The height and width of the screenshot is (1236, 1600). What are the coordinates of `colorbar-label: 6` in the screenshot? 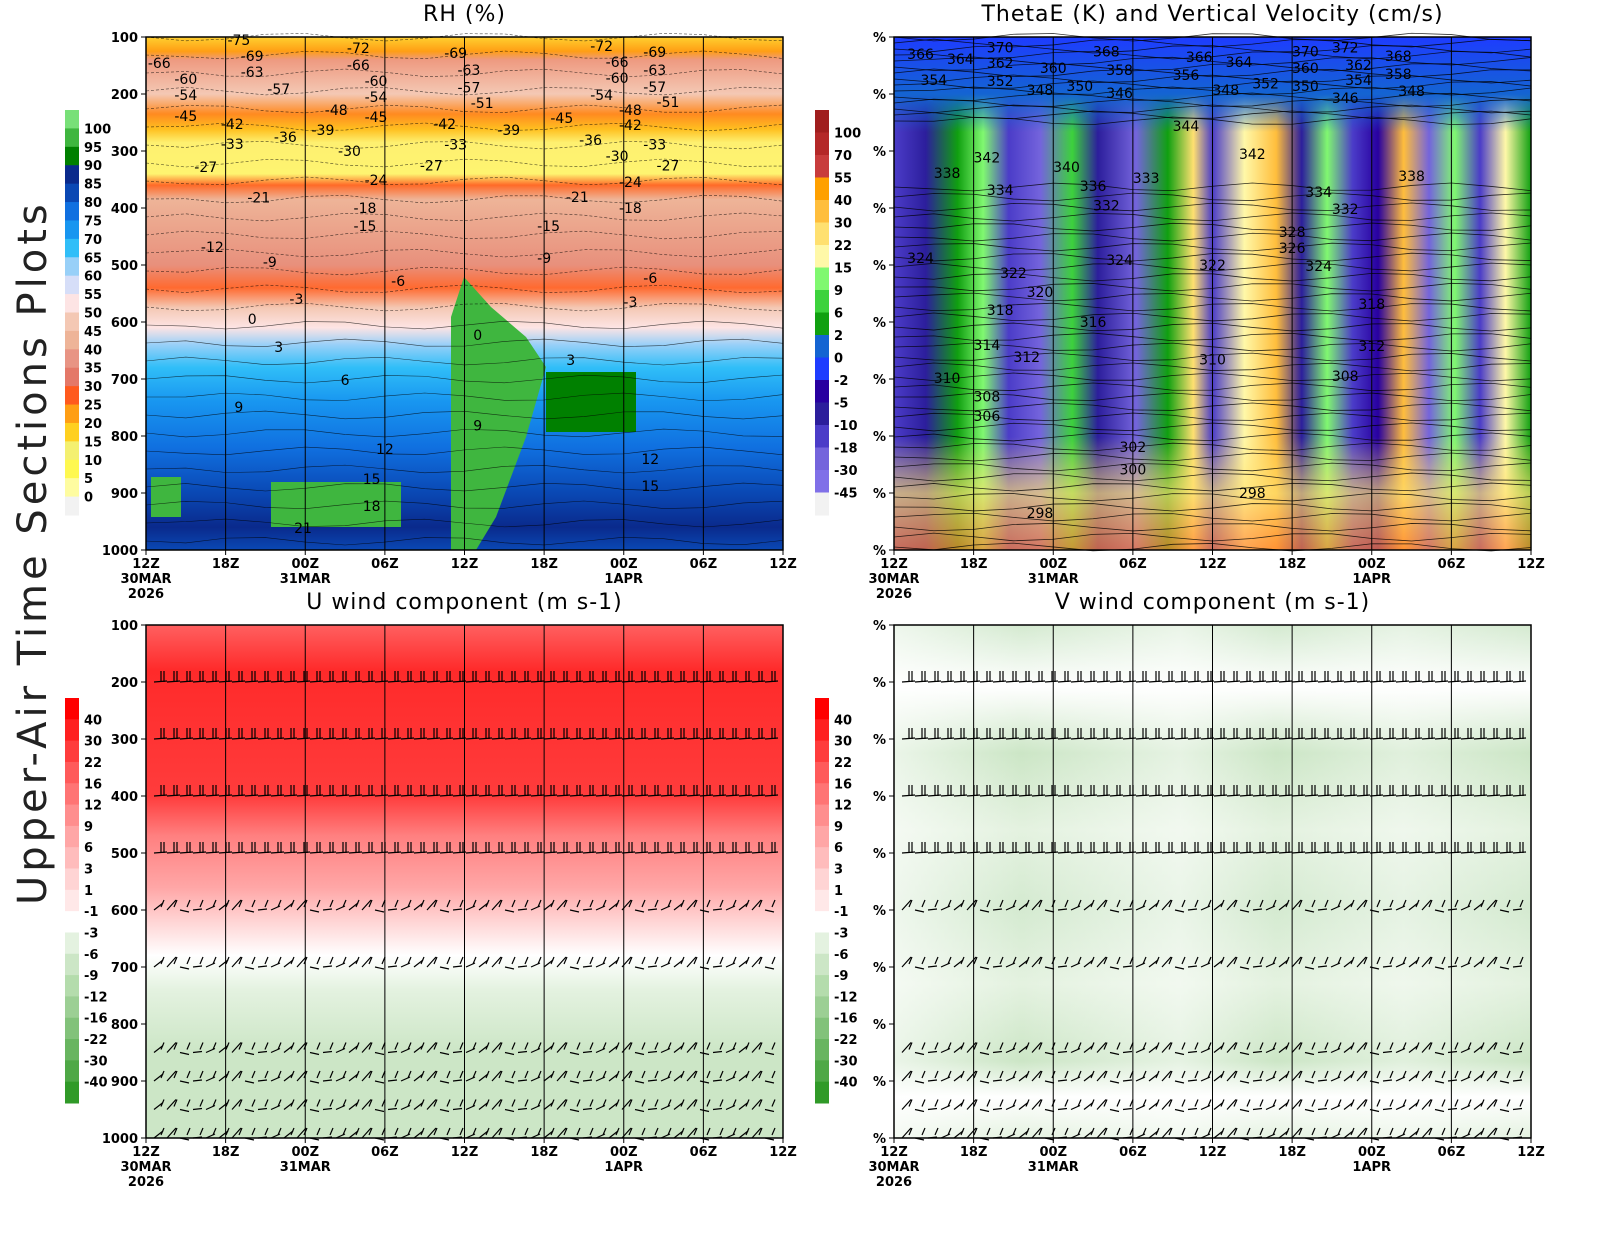 It's located at (88, 848).